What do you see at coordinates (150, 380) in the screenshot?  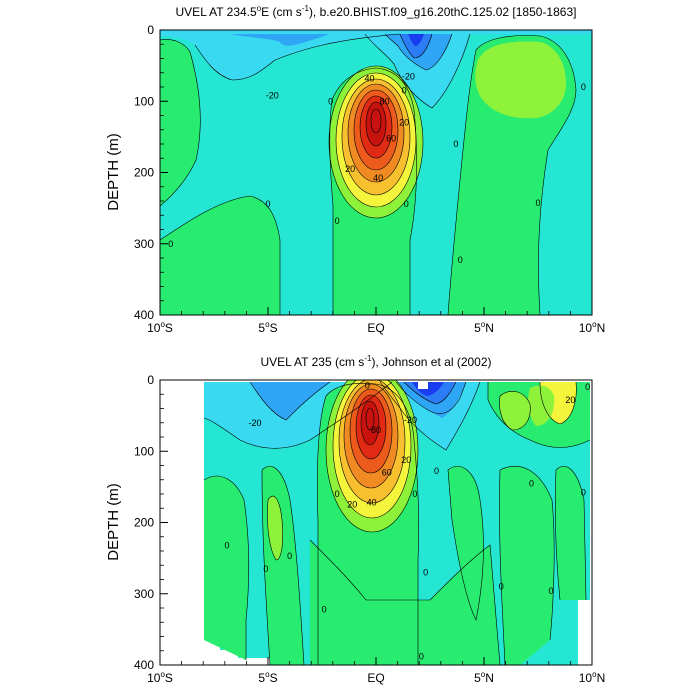 I see `y-tick-label-observations: 0` at bounding box center [150, 380].